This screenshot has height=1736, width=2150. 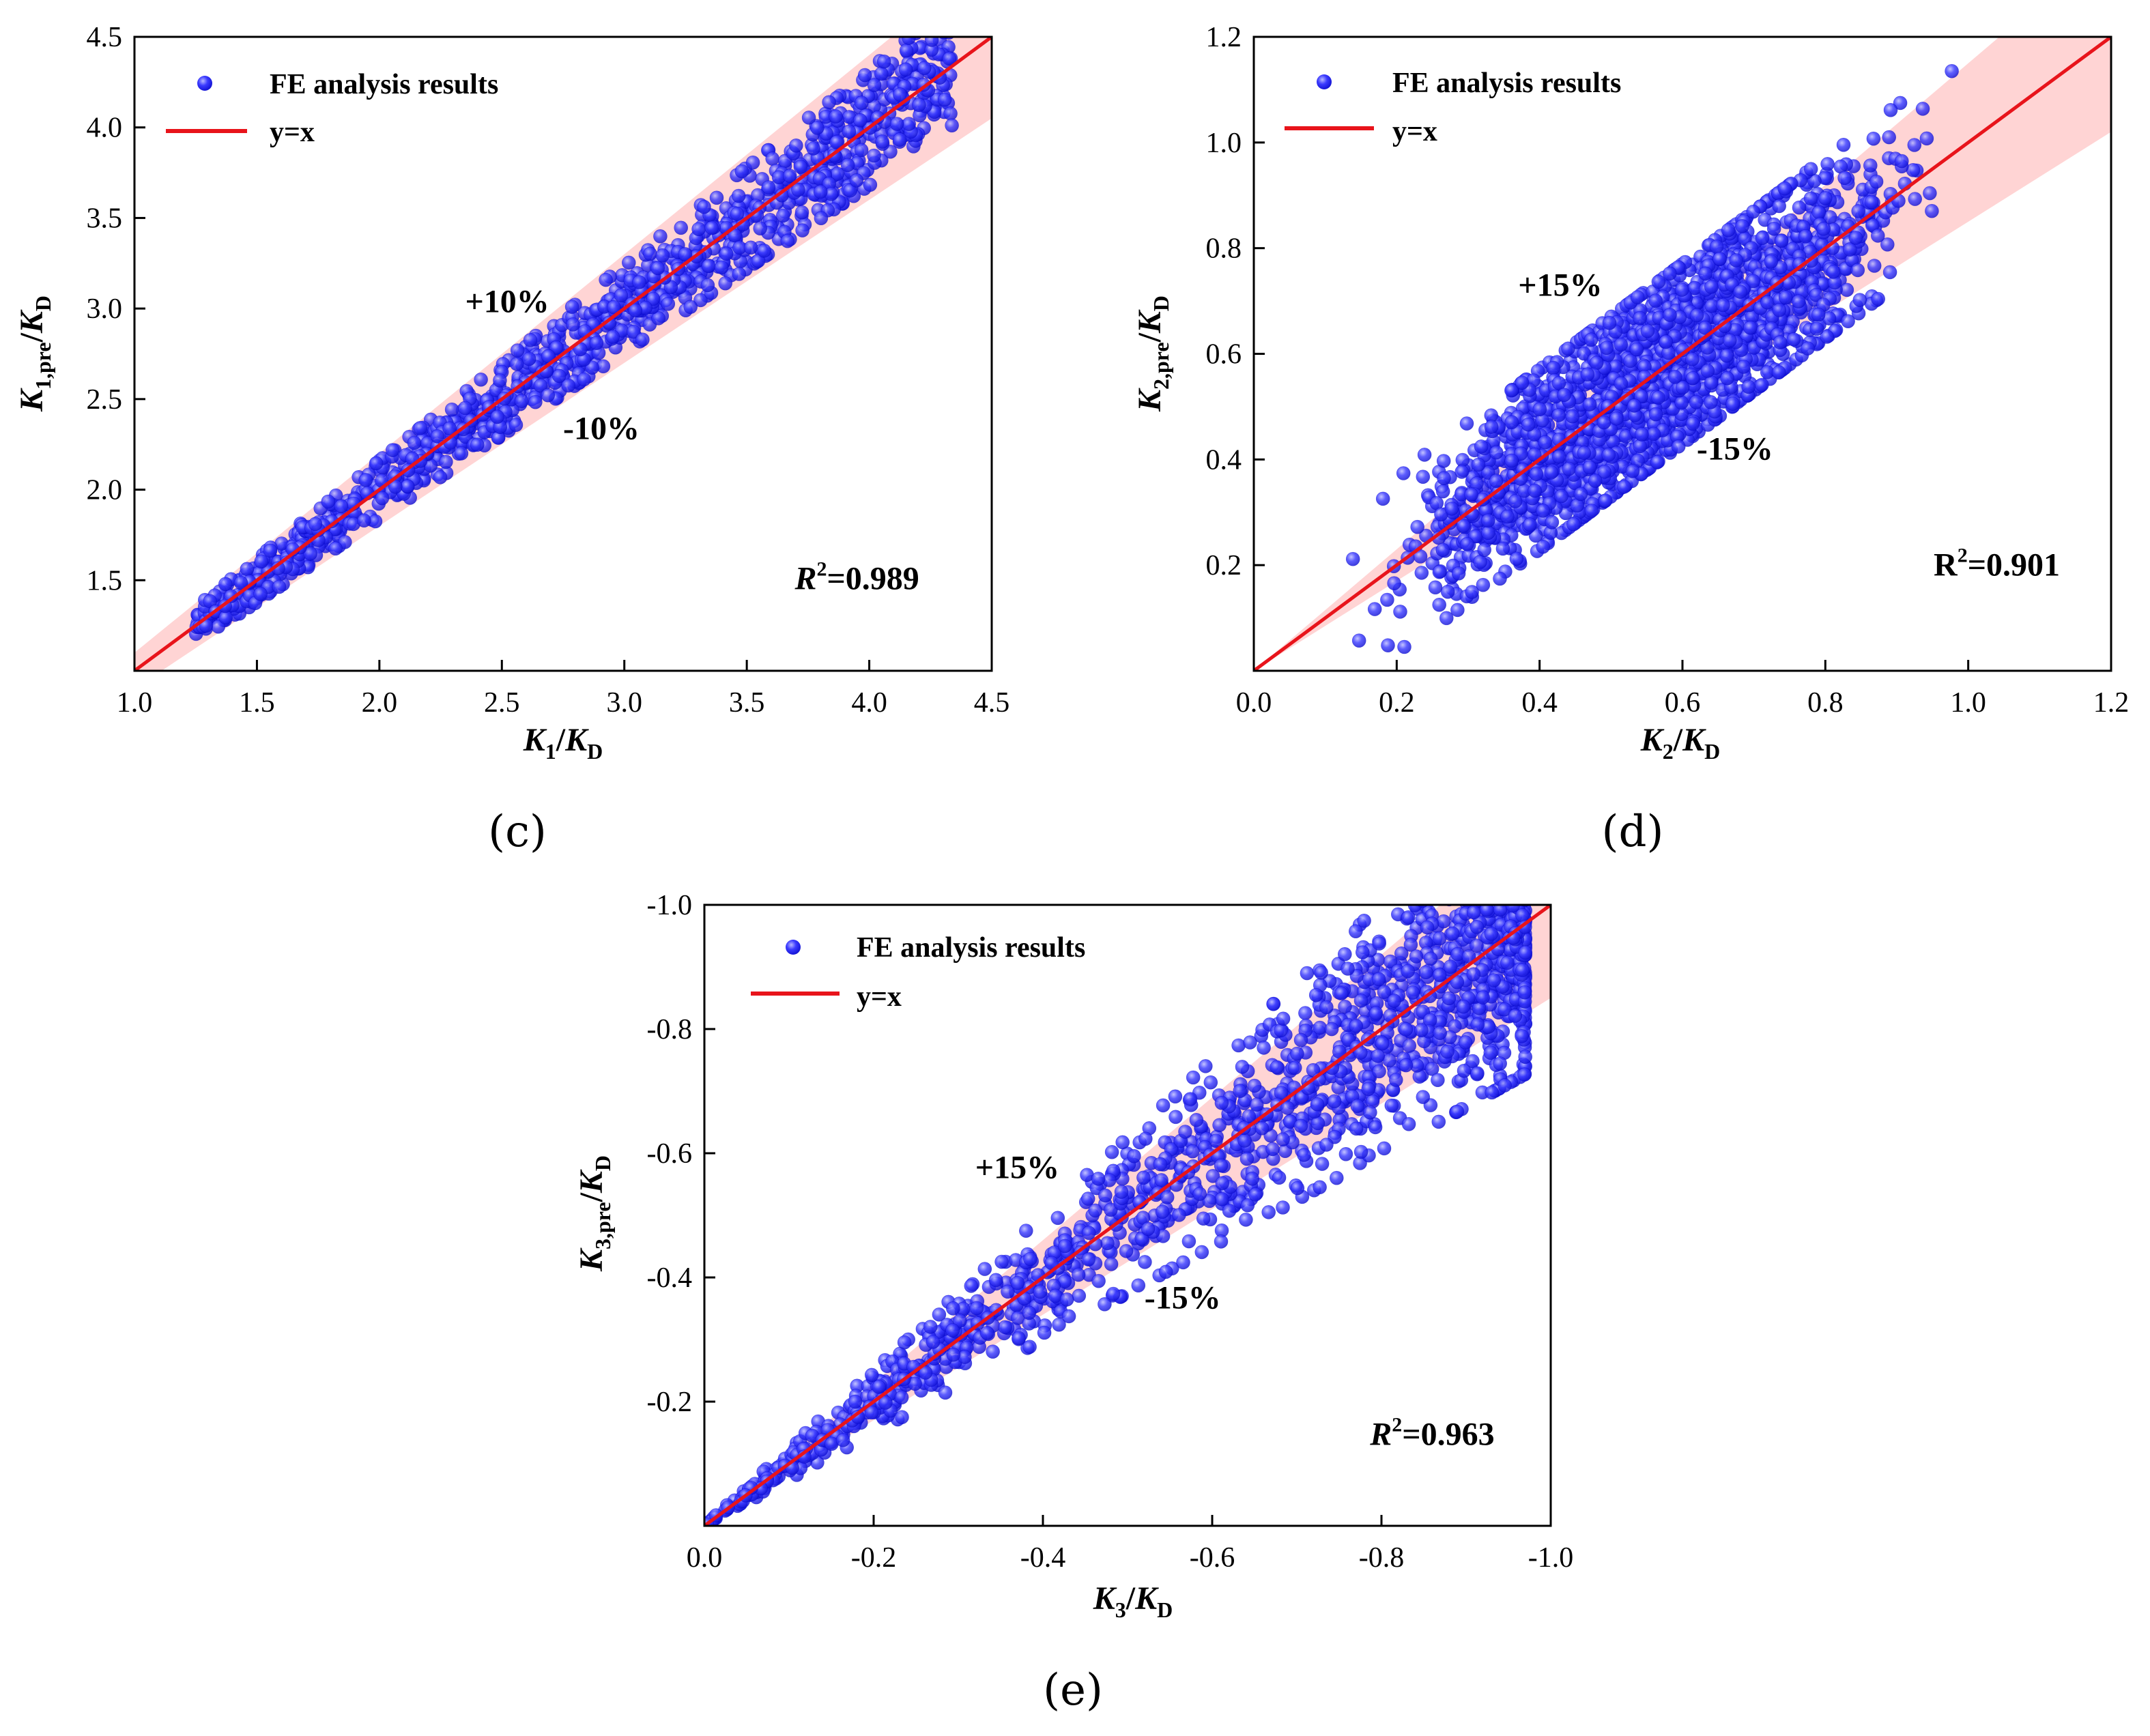 What do you see at coordinates (821, 569) in the screenshot?
I see `r-squared-exp: 2` at bounding box center [821, 569].